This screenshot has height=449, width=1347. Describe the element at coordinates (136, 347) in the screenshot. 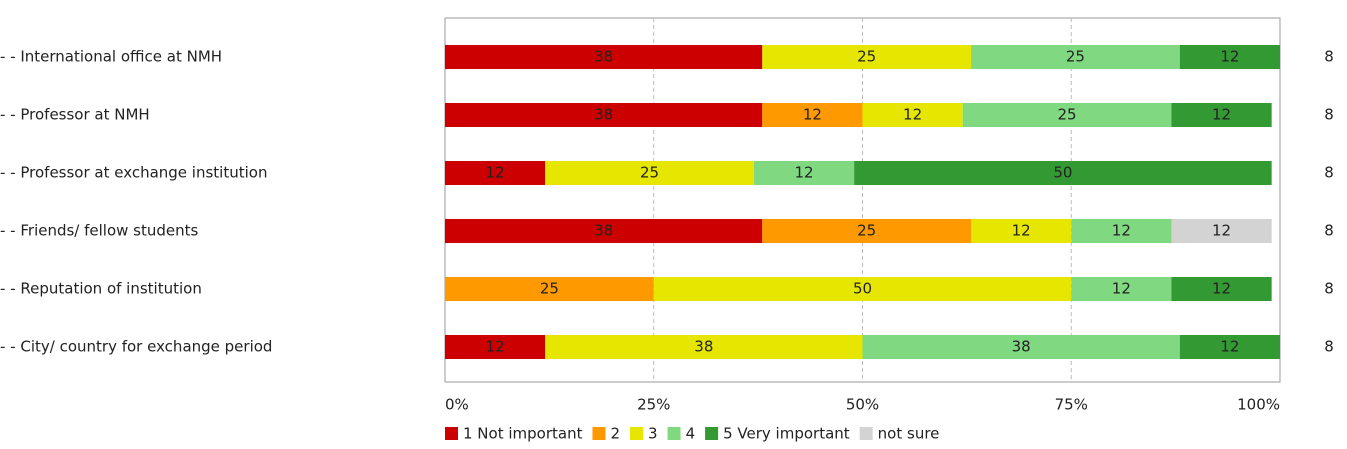

I see `category-label: - - City/ country for exchange period` at that location.